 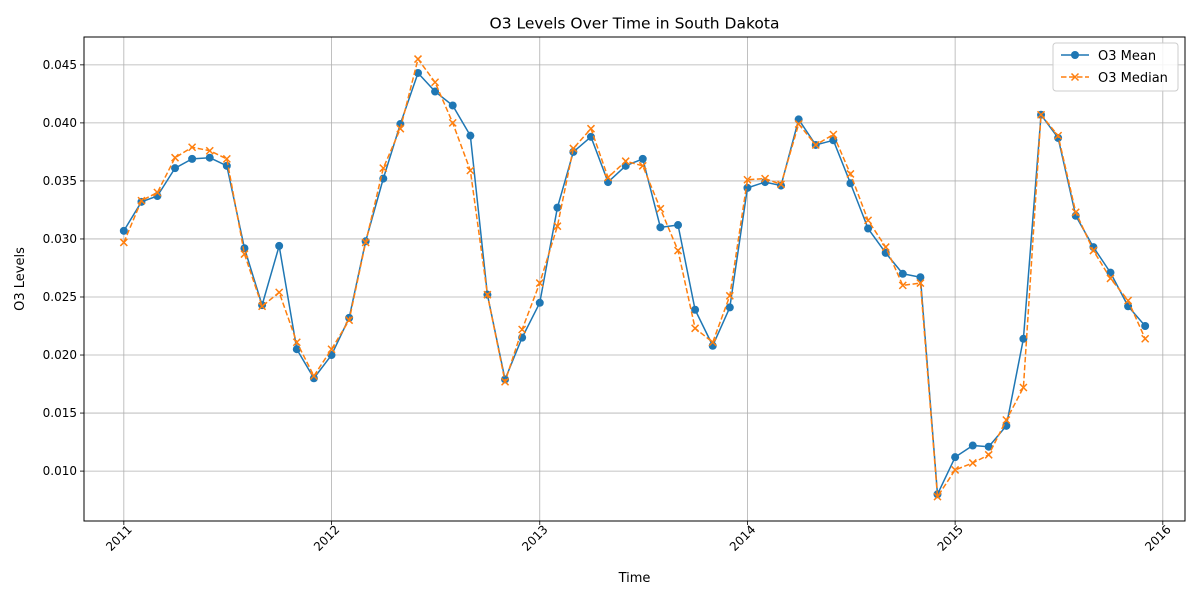 I want to click on y-tick-label: 0.020, so click(x=60, y=355).